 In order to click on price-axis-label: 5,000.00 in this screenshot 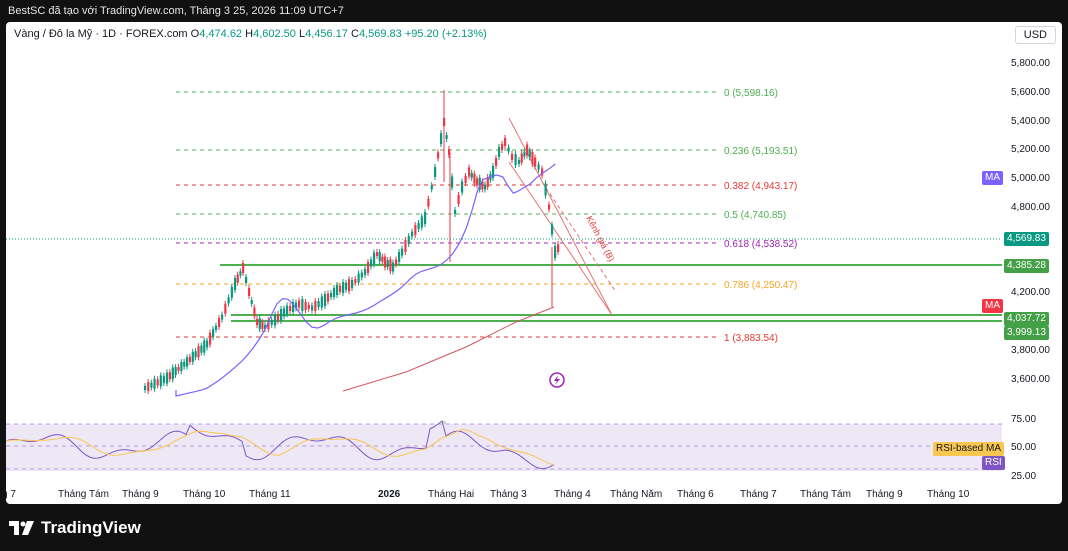, I will do `click(1030, 178)`.